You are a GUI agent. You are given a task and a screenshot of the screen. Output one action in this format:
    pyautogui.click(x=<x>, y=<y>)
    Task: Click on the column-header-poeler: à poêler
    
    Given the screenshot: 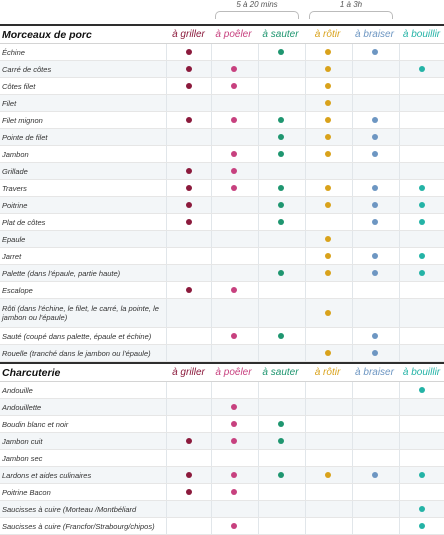 What is the action you would take?
    pyautogui.click(x=233, y=372)
    